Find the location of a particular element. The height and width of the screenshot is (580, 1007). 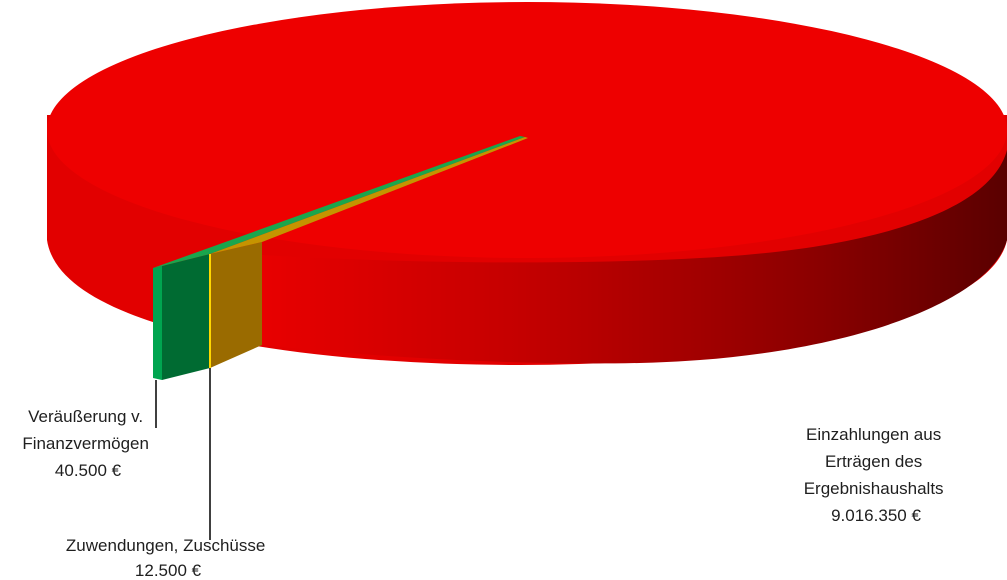

label-zuwendungen: Zuwendungen, Zuschüsse 12.500 € is located at coordinates (168, 558).